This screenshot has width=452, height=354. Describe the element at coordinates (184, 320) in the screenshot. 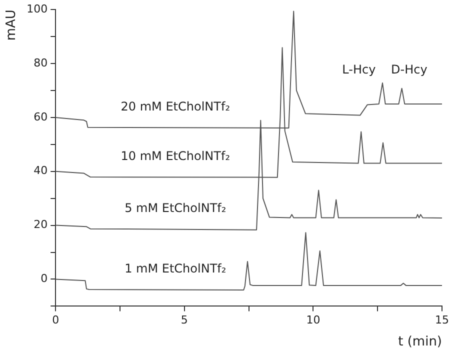

I see `x-tick-label: 5` at that location.